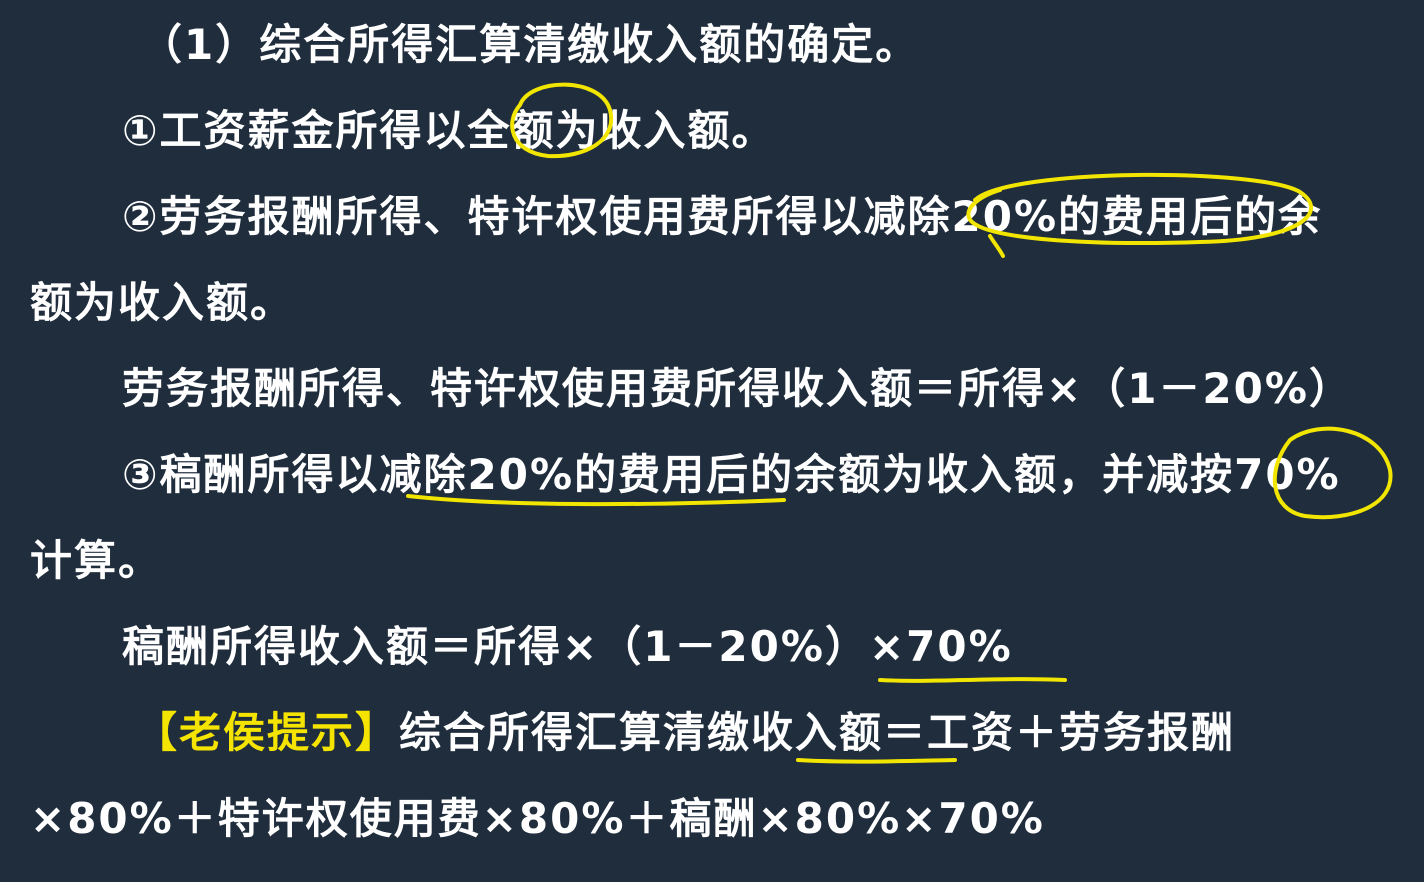 The height and width of the screenshot is (882, 1424). What do you see at coordinates (449, 130) in the screenshot?
I see `rule-item-1: ①工资薪金所得以全额为收入额。` at bounding box center [449, 130].